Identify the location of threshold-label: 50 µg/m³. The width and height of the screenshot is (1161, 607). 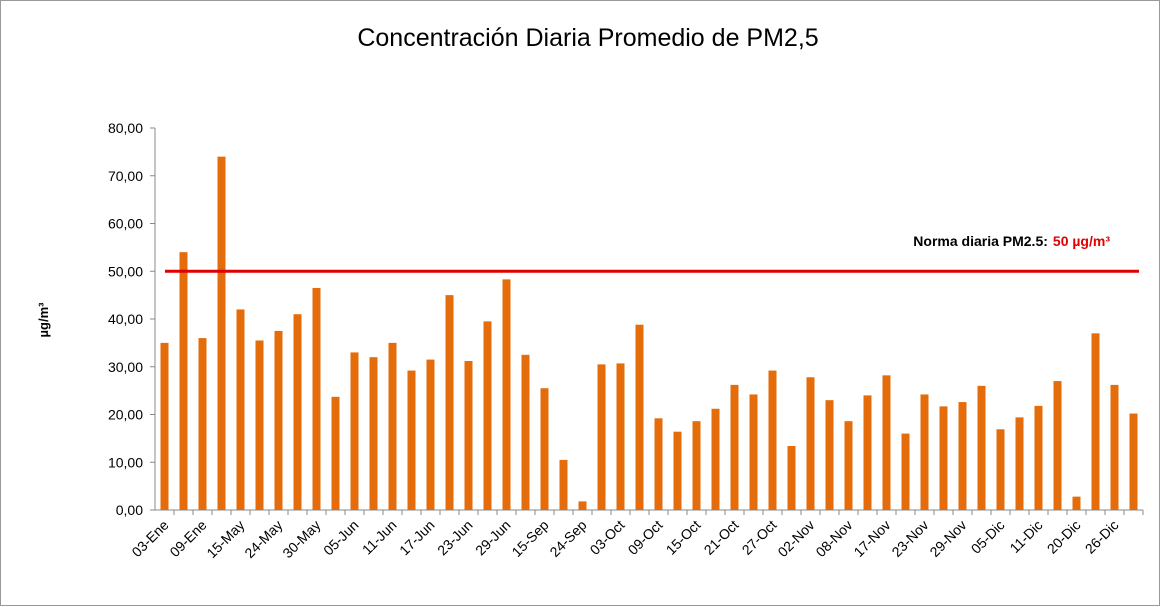
(1081, 241).